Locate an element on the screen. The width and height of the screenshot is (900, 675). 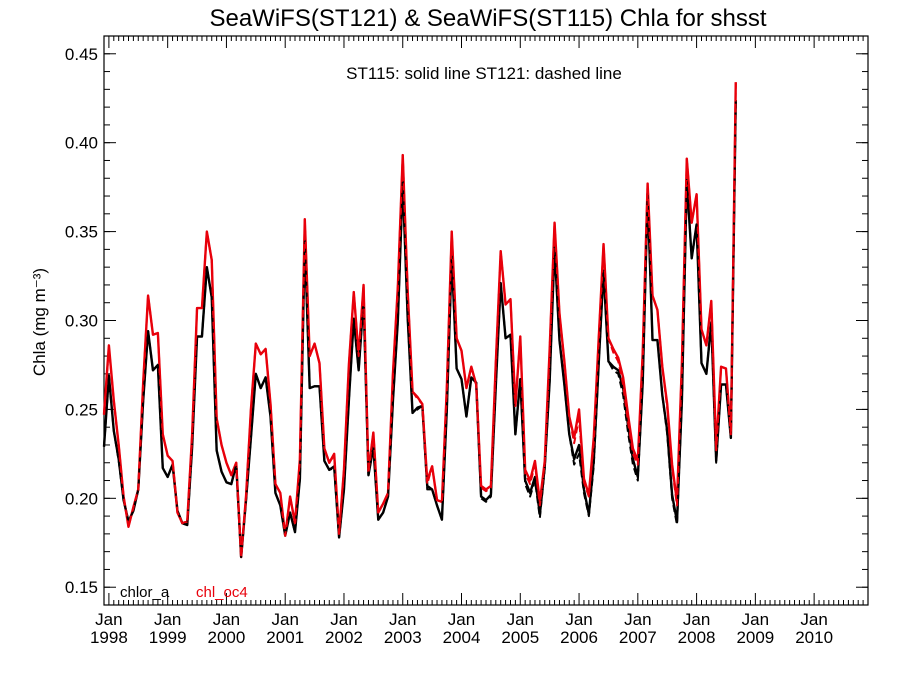
x-tick-year-label: 2002 is located at coordinates (344, 637).